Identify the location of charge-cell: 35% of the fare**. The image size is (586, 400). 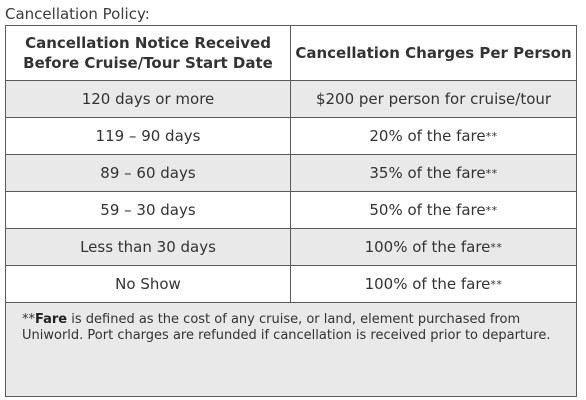
(433, 173).